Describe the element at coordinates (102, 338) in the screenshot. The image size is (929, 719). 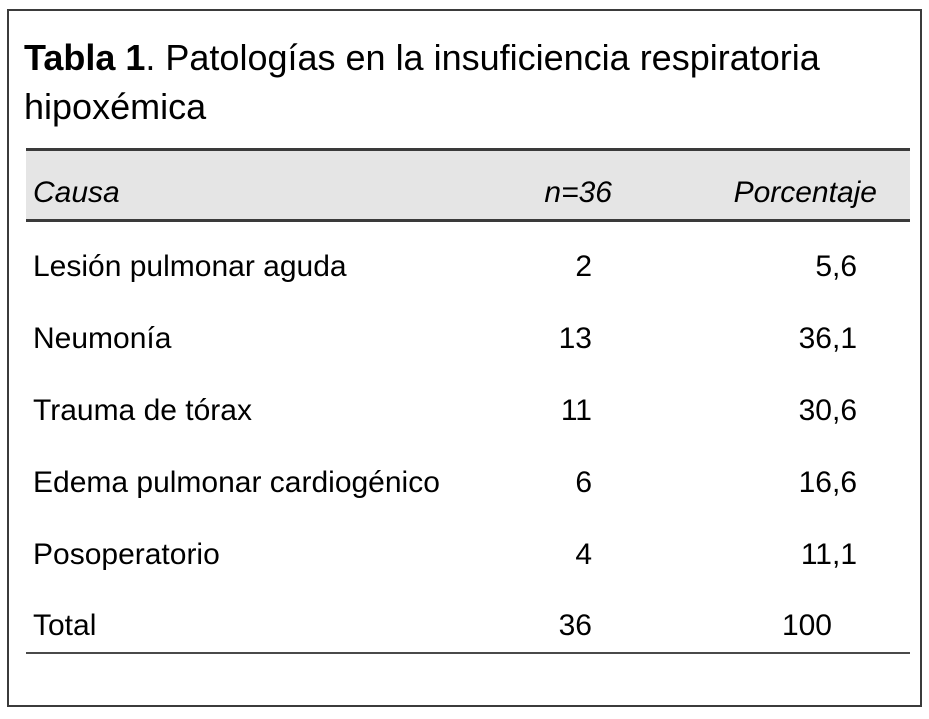
I see `cell-causa: Neumonía` at that location.